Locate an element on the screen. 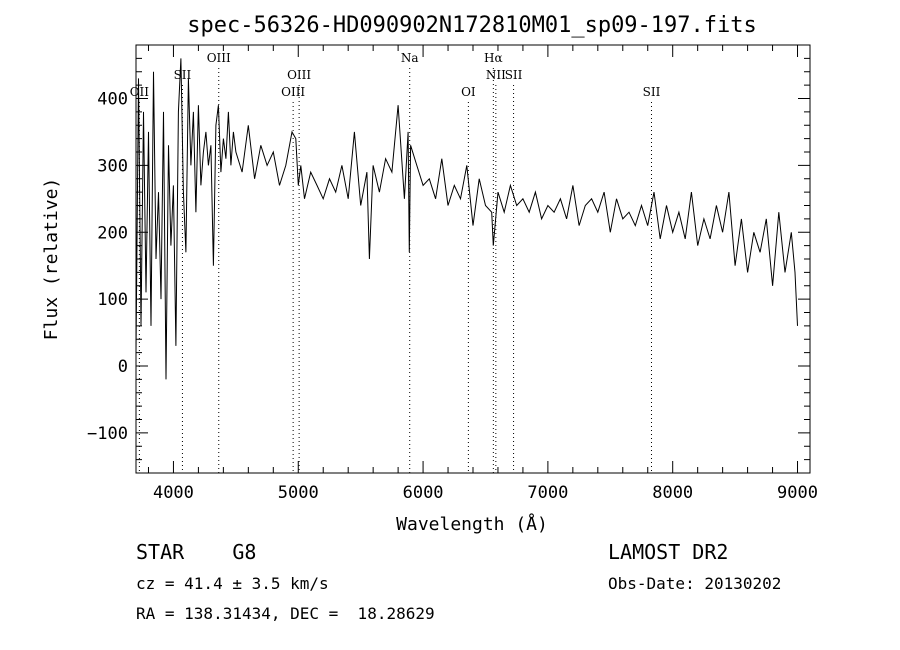 Image resolution: width=900 pixels, height=650 pixels. x-axis-label: Wavelength (Å) is located at coordinates (472, 524).